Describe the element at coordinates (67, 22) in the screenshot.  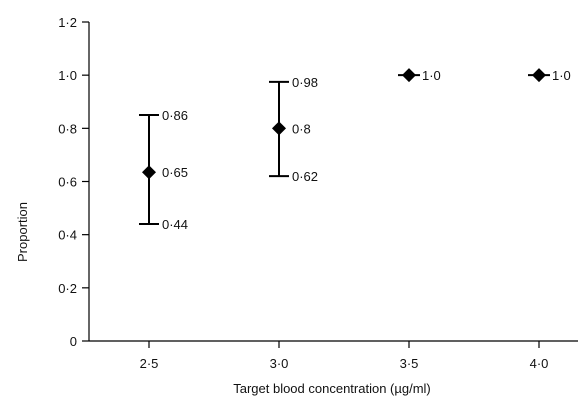
I see `y-tick-label: 1·2` at that location.